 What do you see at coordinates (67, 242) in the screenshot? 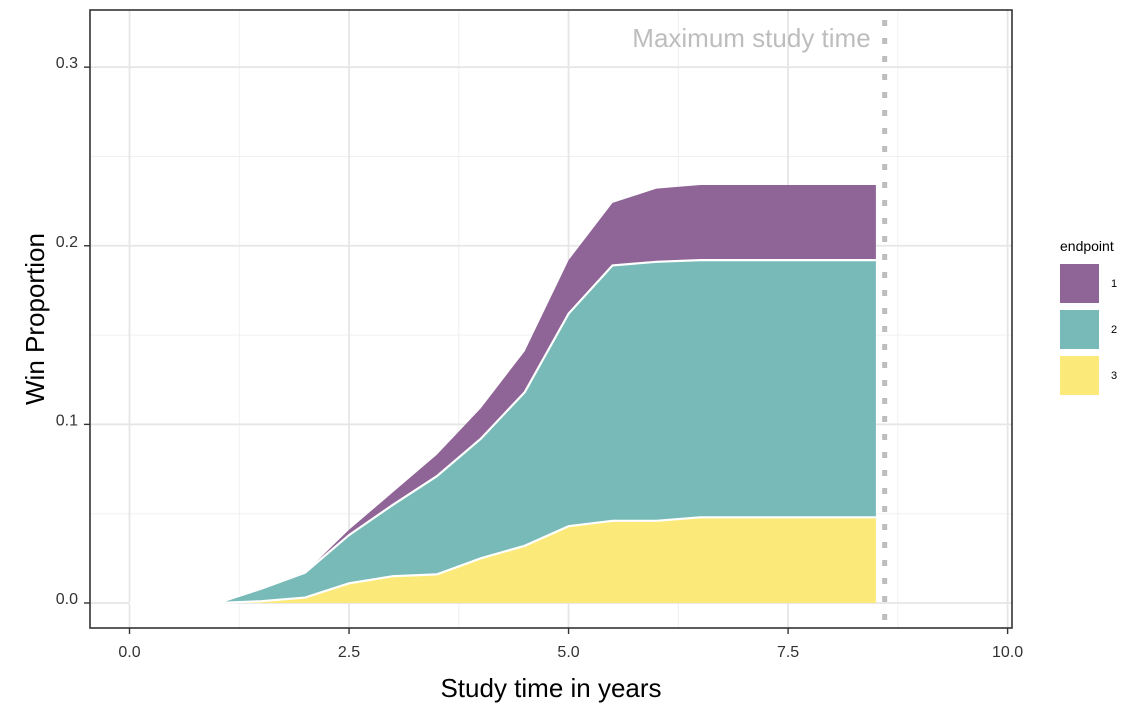
I see `y-tick-label: 0.2` at bounding box center [67, 242].